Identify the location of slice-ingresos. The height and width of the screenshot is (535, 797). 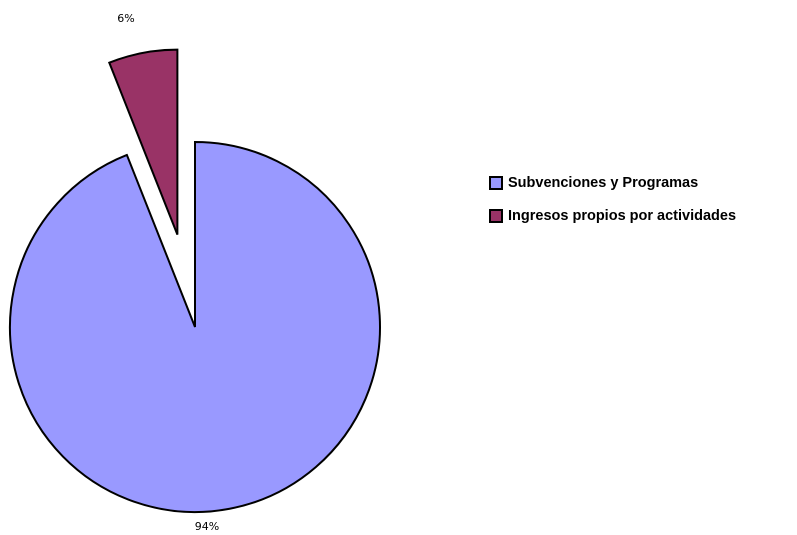
(143, 142).